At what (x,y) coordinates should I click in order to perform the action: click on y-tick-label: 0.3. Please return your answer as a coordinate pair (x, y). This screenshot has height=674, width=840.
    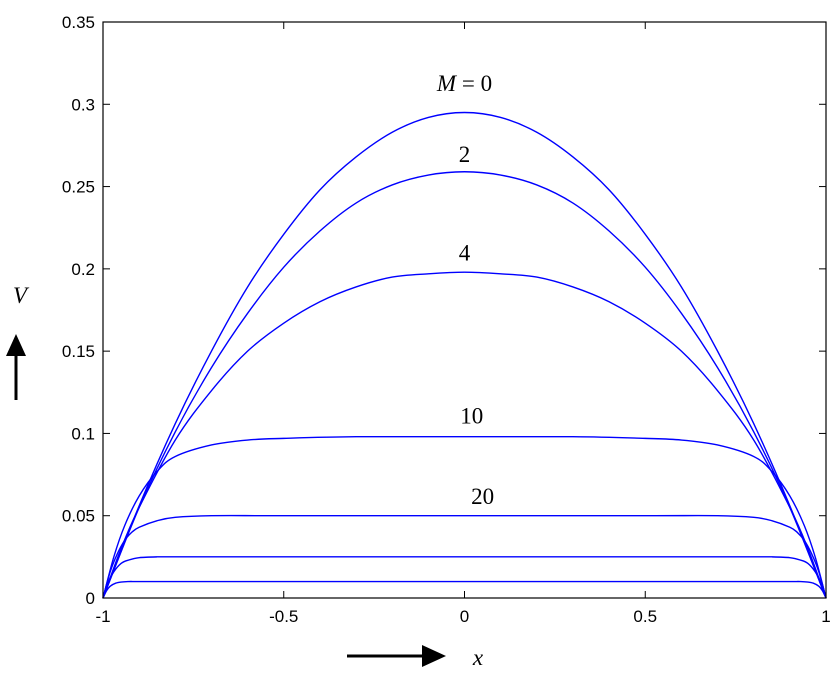
    Looking at the image, I should click on (83, 104).